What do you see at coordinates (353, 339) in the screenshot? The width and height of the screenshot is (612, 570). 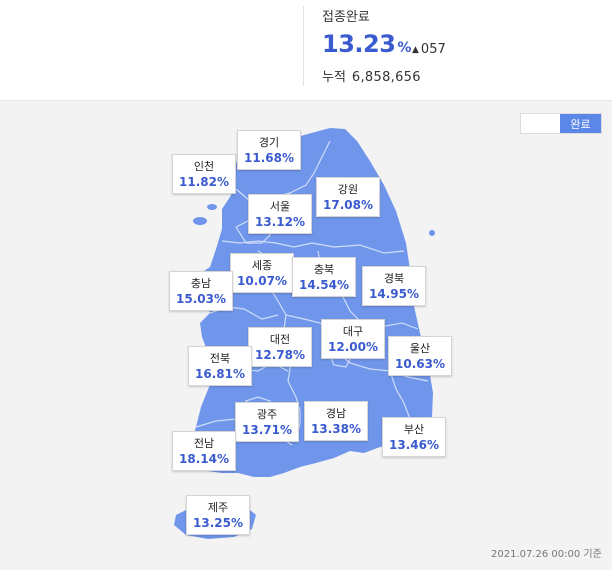 I see `region-label-daegu: 대구 12.00%` at bounding box center [353, 339].